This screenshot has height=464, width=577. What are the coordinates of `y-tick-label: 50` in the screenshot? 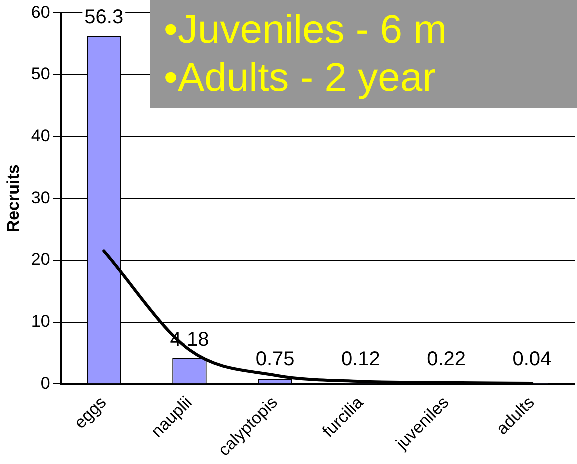 It's located at (40, 74).